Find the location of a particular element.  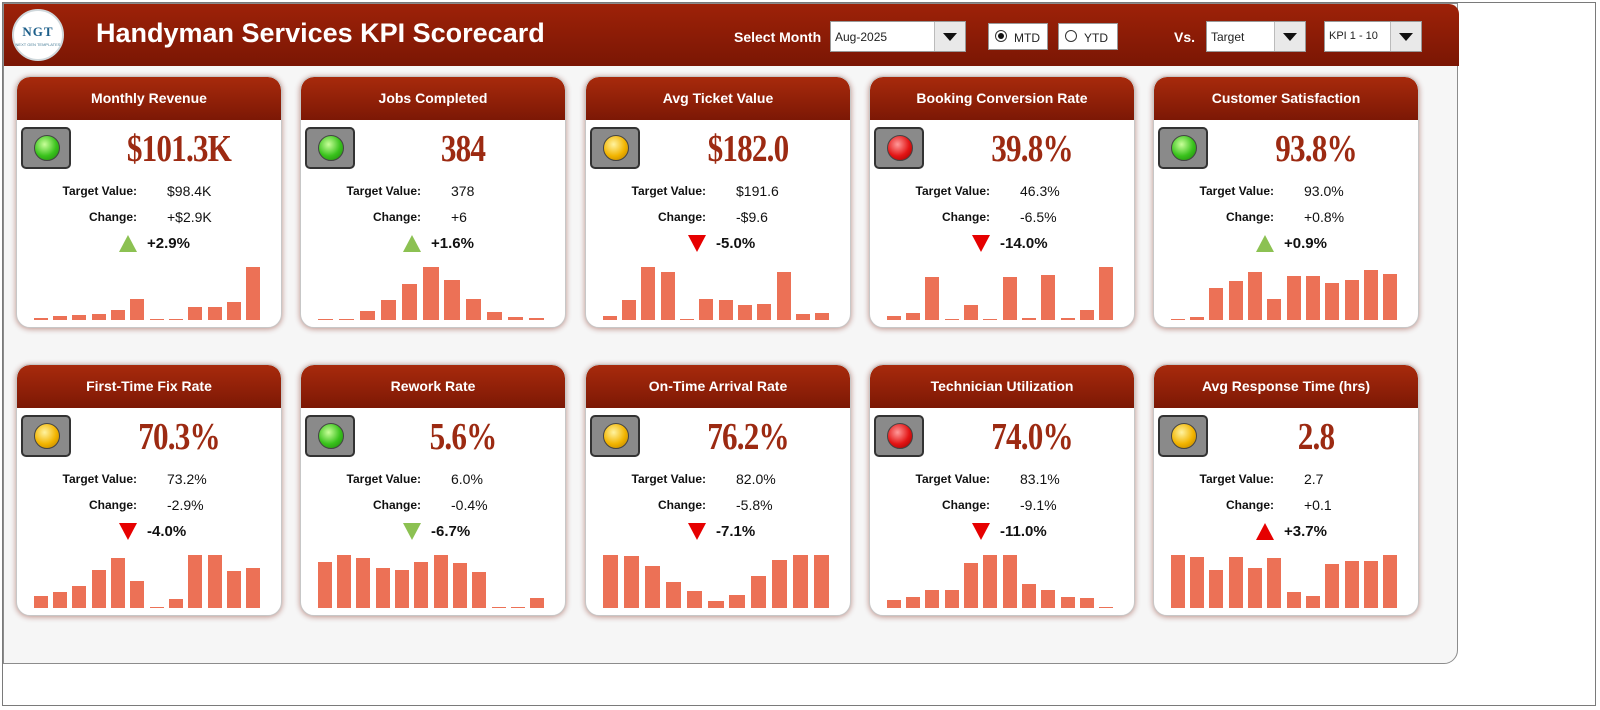

change-percent: -7.1% is located at coordinates (736, 531).